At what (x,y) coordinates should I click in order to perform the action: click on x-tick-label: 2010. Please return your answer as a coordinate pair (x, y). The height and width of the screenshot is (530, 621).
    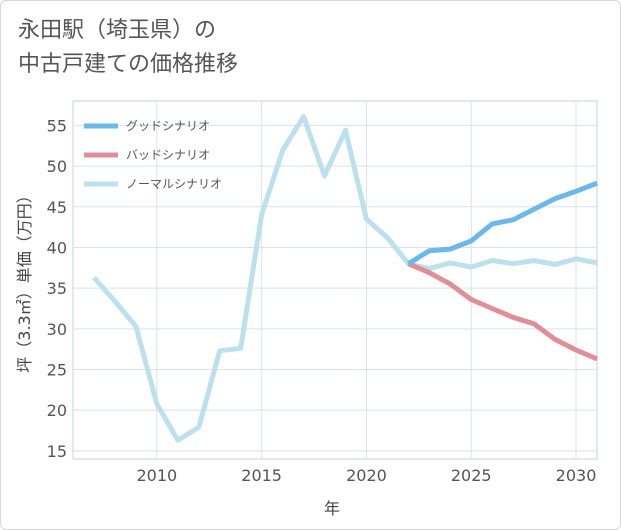
    Looking at the image, I should click on (156, 475).